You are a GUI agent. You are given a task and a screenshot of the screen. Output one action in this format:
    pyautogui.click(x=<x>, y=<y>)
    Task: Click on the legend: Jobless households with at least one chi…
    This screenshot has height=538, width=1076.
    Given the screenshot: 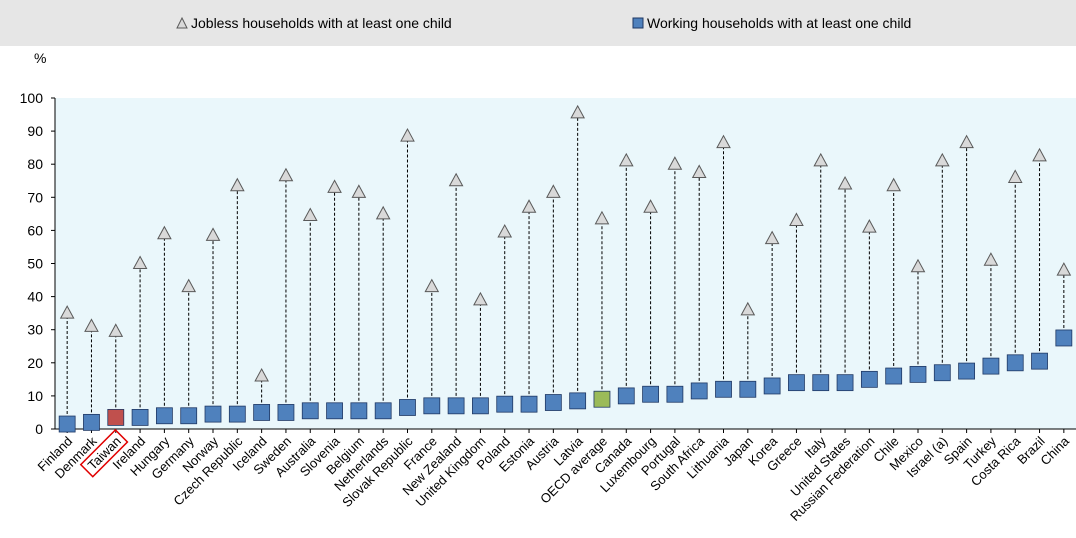 What is the action you would take?
    pyautogui.click(x=538, y=23)
    